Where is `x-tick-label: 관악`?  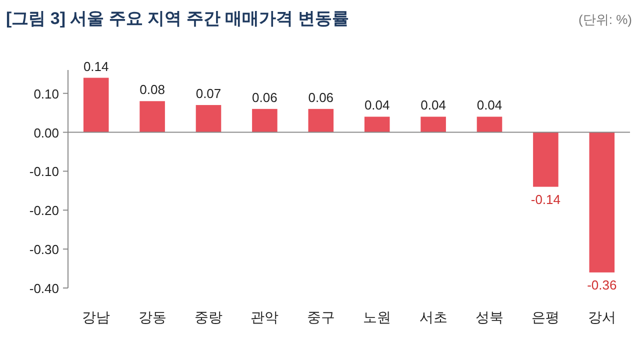 x-tick-label: 관악 is located at coordinates (264, 317).